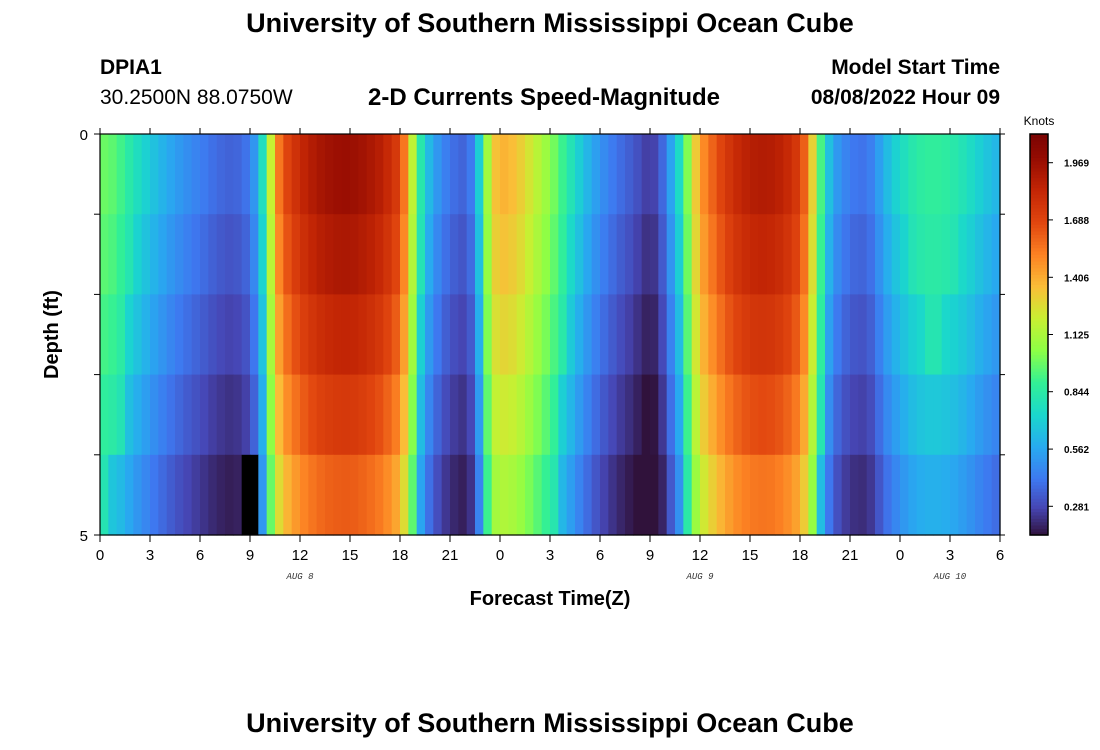 Image resolution: width=1100 pixels, height=750 pixels. Describe the element at coordinates (905, 97) in the screenshot. I see `model-start-value: 08/08/2022 Hour 09` at that location.